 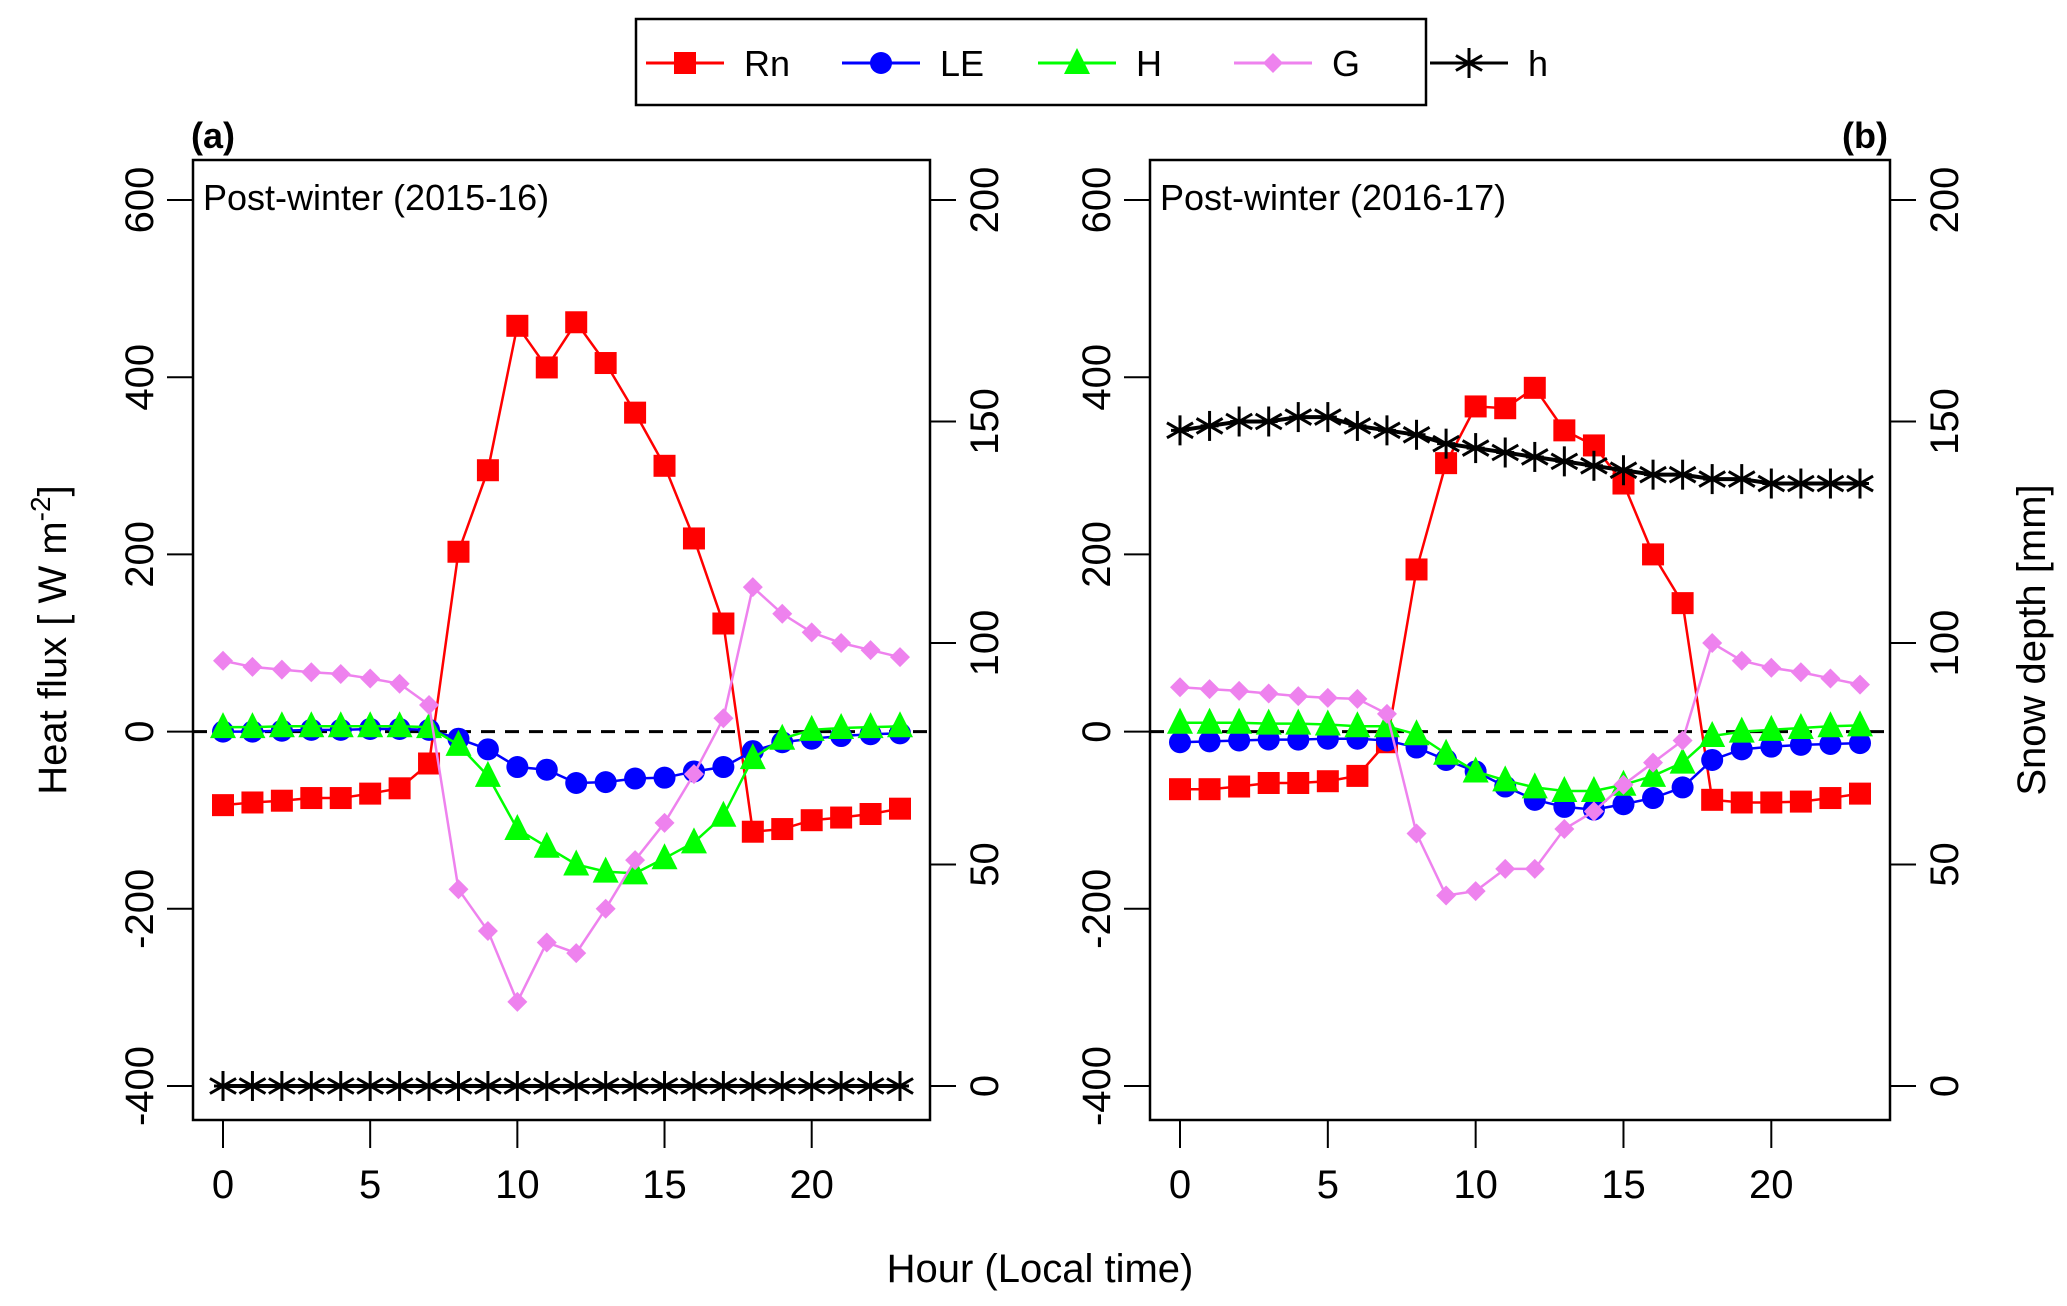 What do you see at coordinates (767, 63) in the screenshot?
I see `legend-label: Rn` at bounding box center [767, 63].